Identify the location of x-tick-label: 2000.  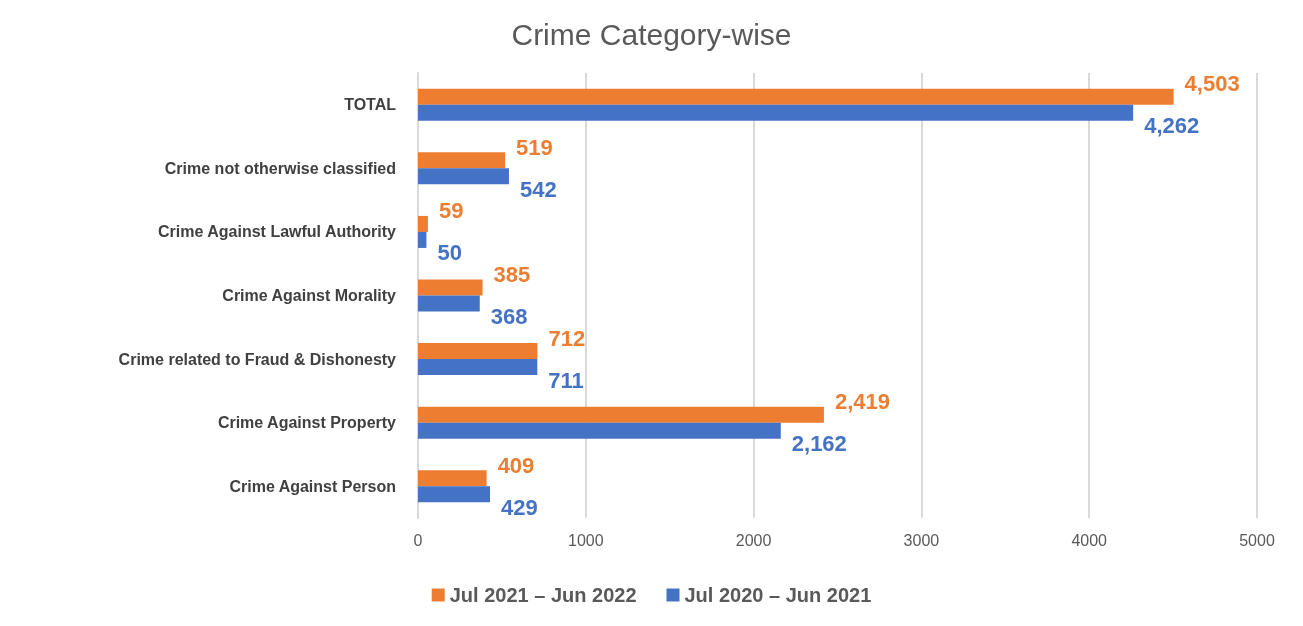
(753, 540).